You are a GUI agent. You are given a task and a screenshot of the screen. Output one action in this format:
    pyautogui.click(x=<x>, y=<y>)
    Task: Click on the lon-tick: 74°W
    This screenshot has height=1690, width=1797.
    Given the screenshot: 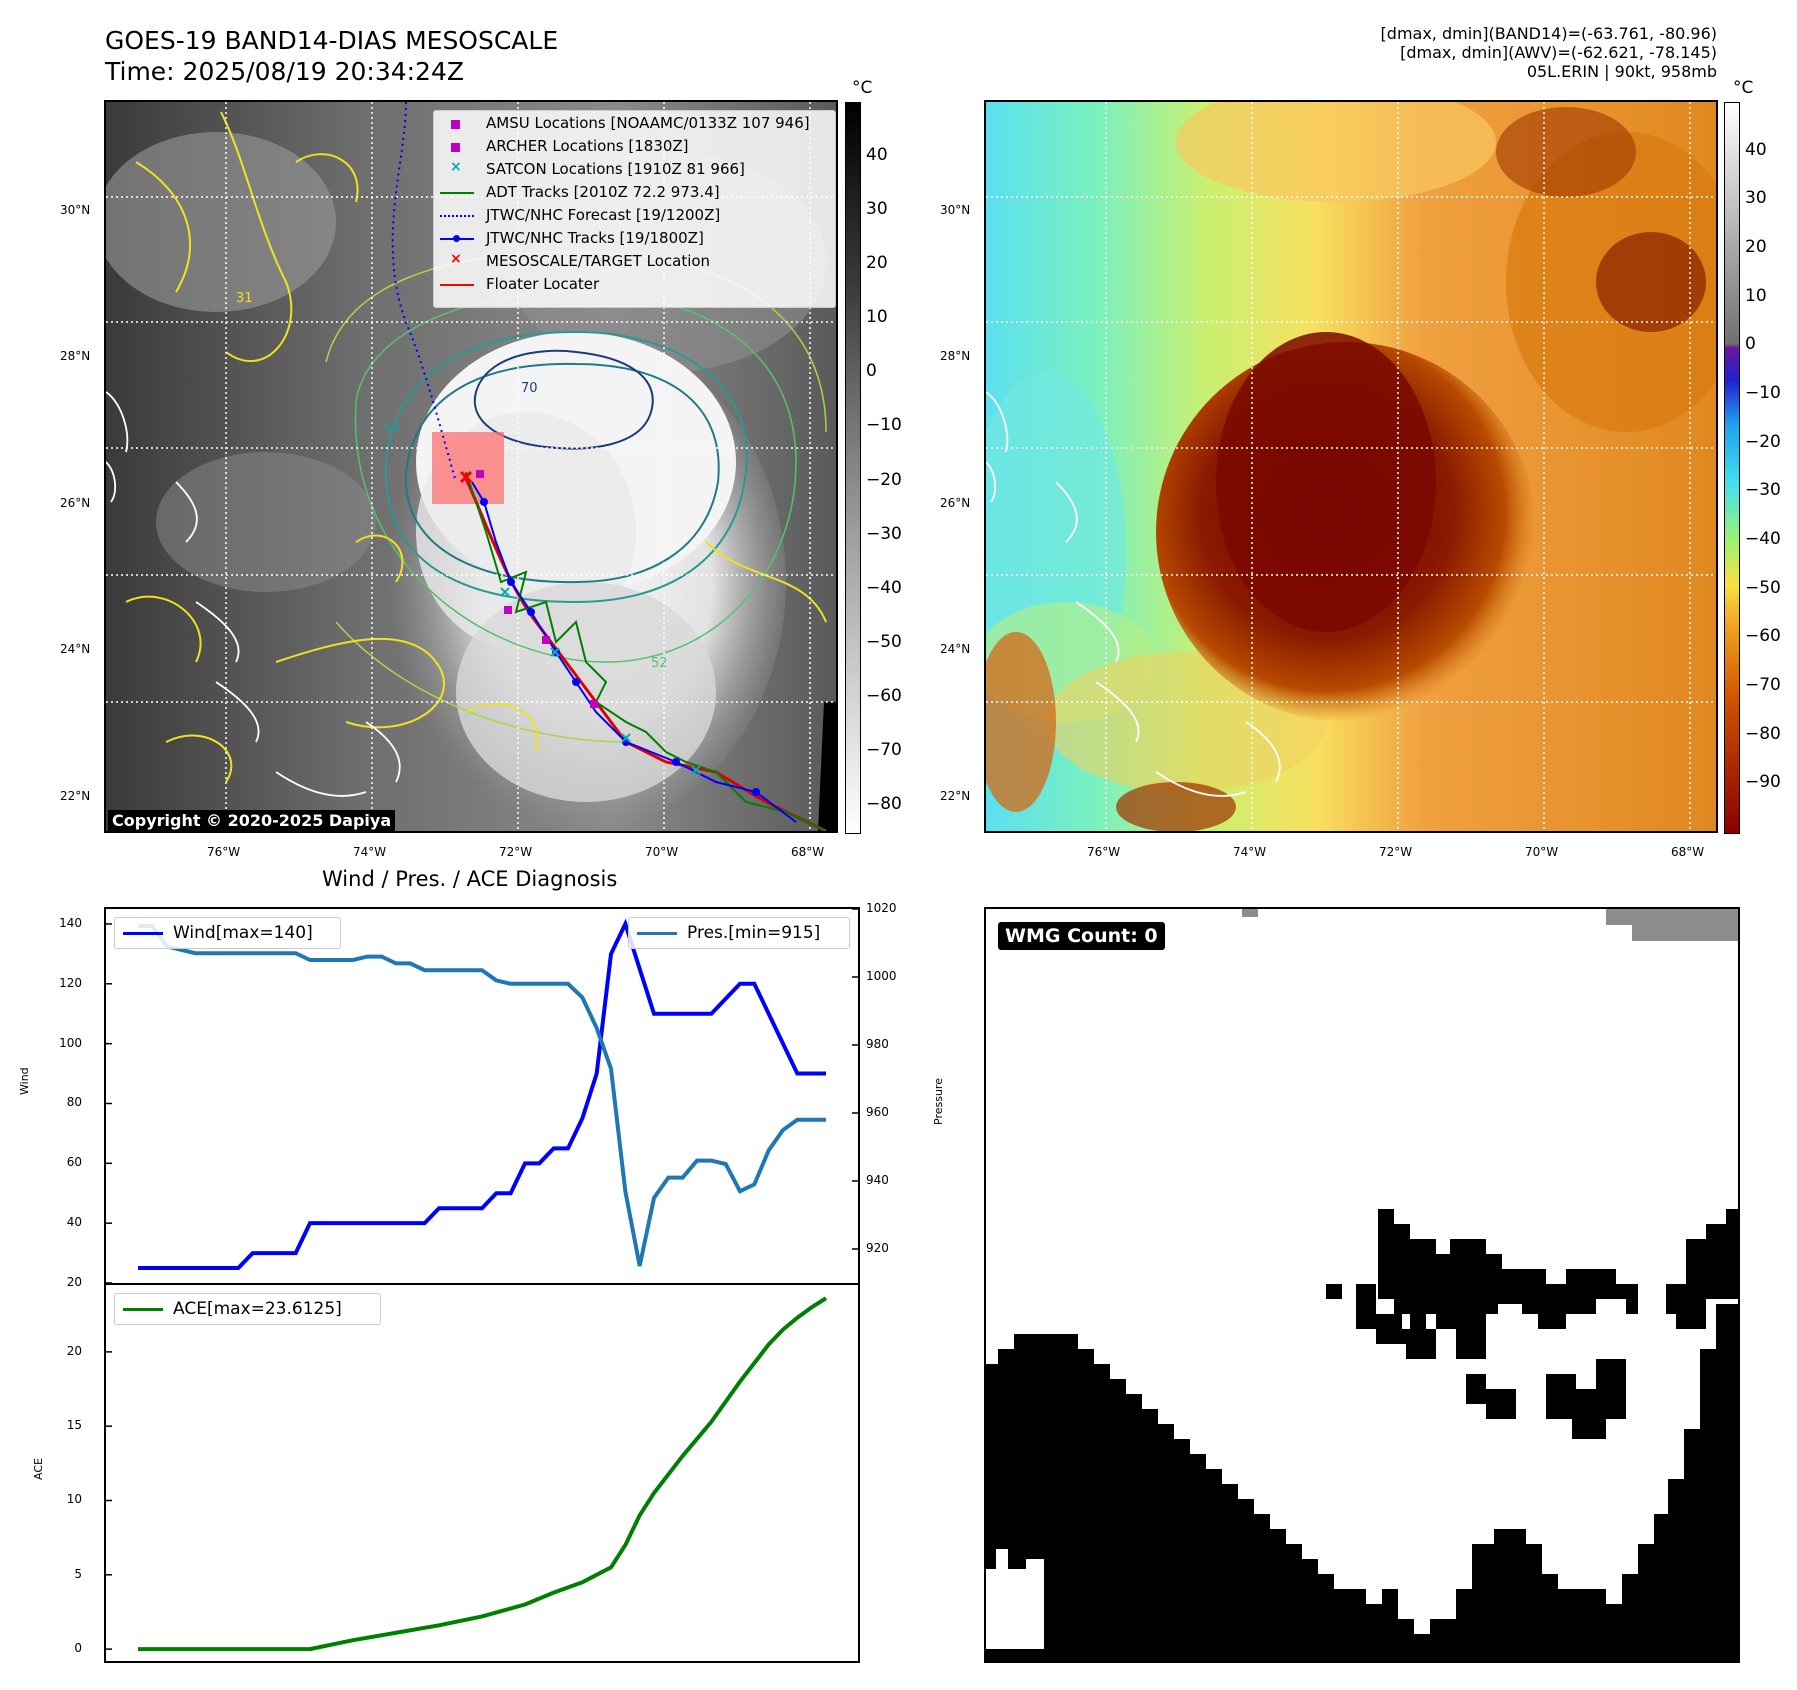 What is the action you would take?
    pyautogui.click(x=1250, y=852)
    